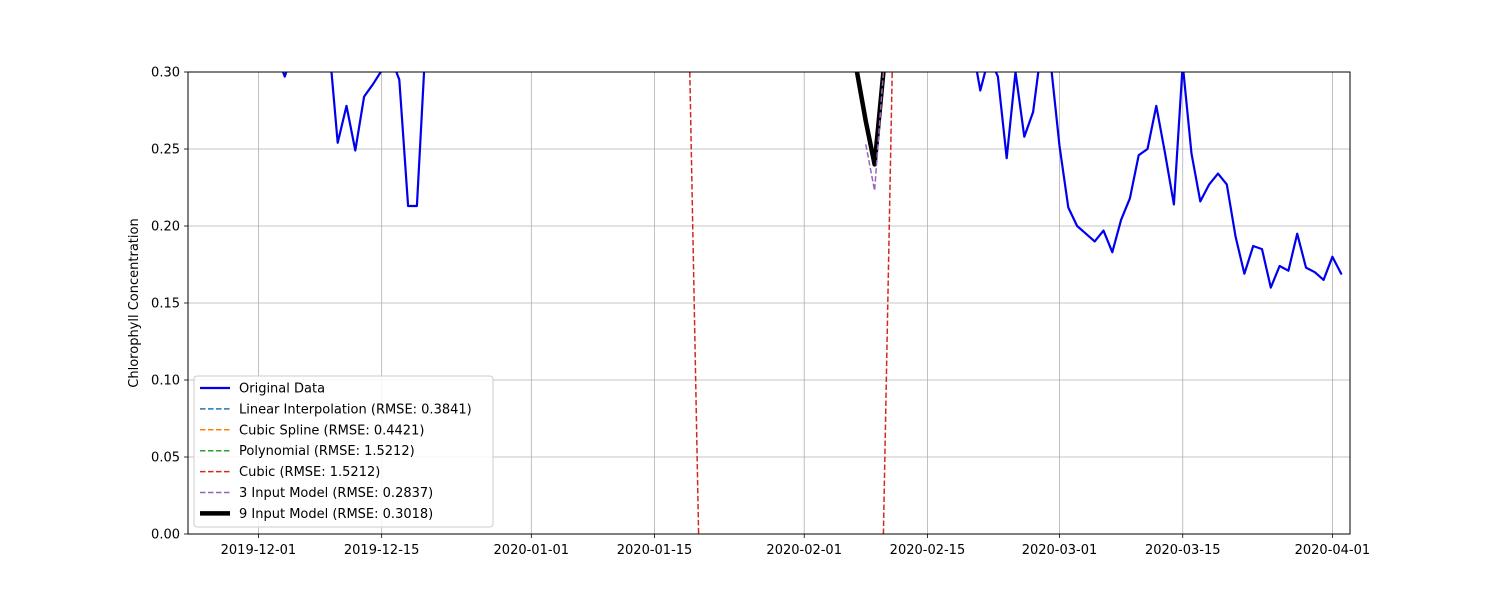  I want to click on legend-label-cubic: Cubic (RMSE: 1.5212), so click(309, 472).